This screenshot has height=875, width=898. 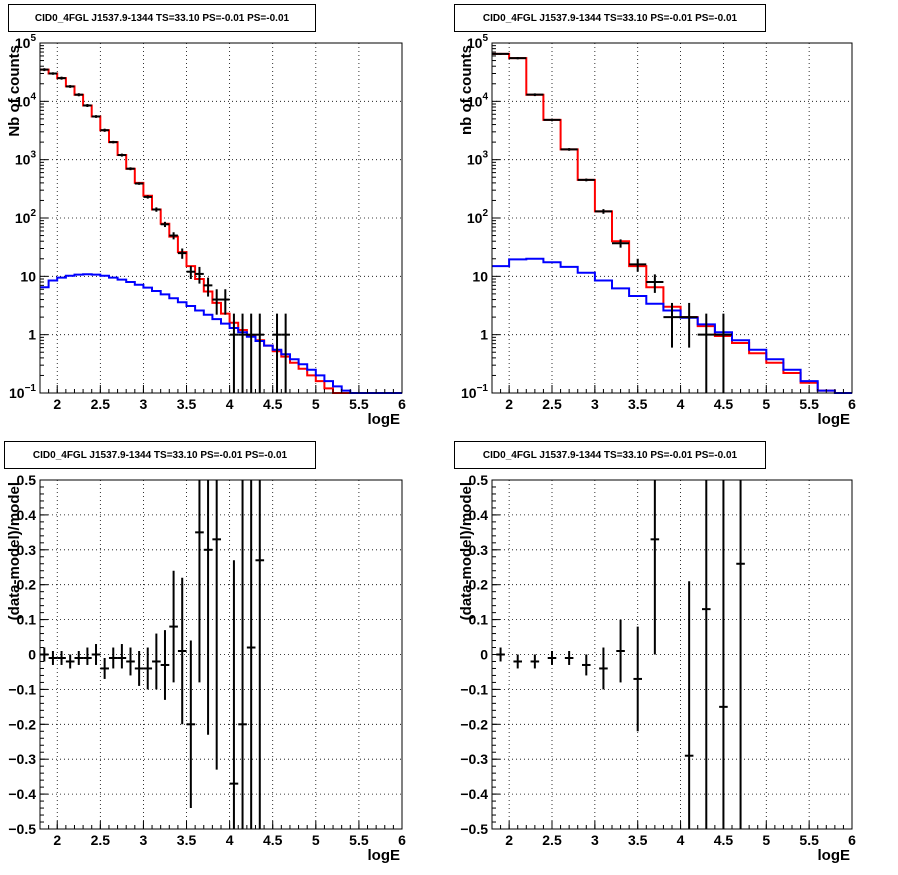 I want to click on y-axis-title: nb of counts, so click(x=466, y=90).